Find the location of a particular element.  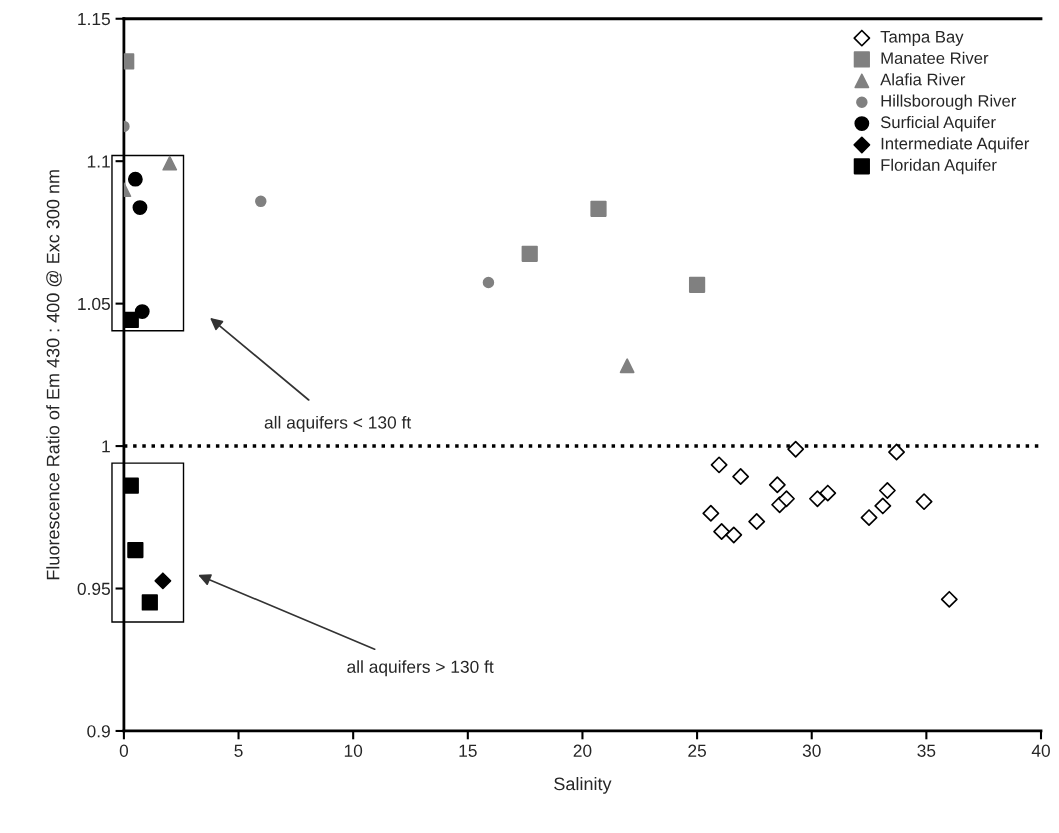

legend-label: Surficial Aquifer is located at coordinates (938, 123).